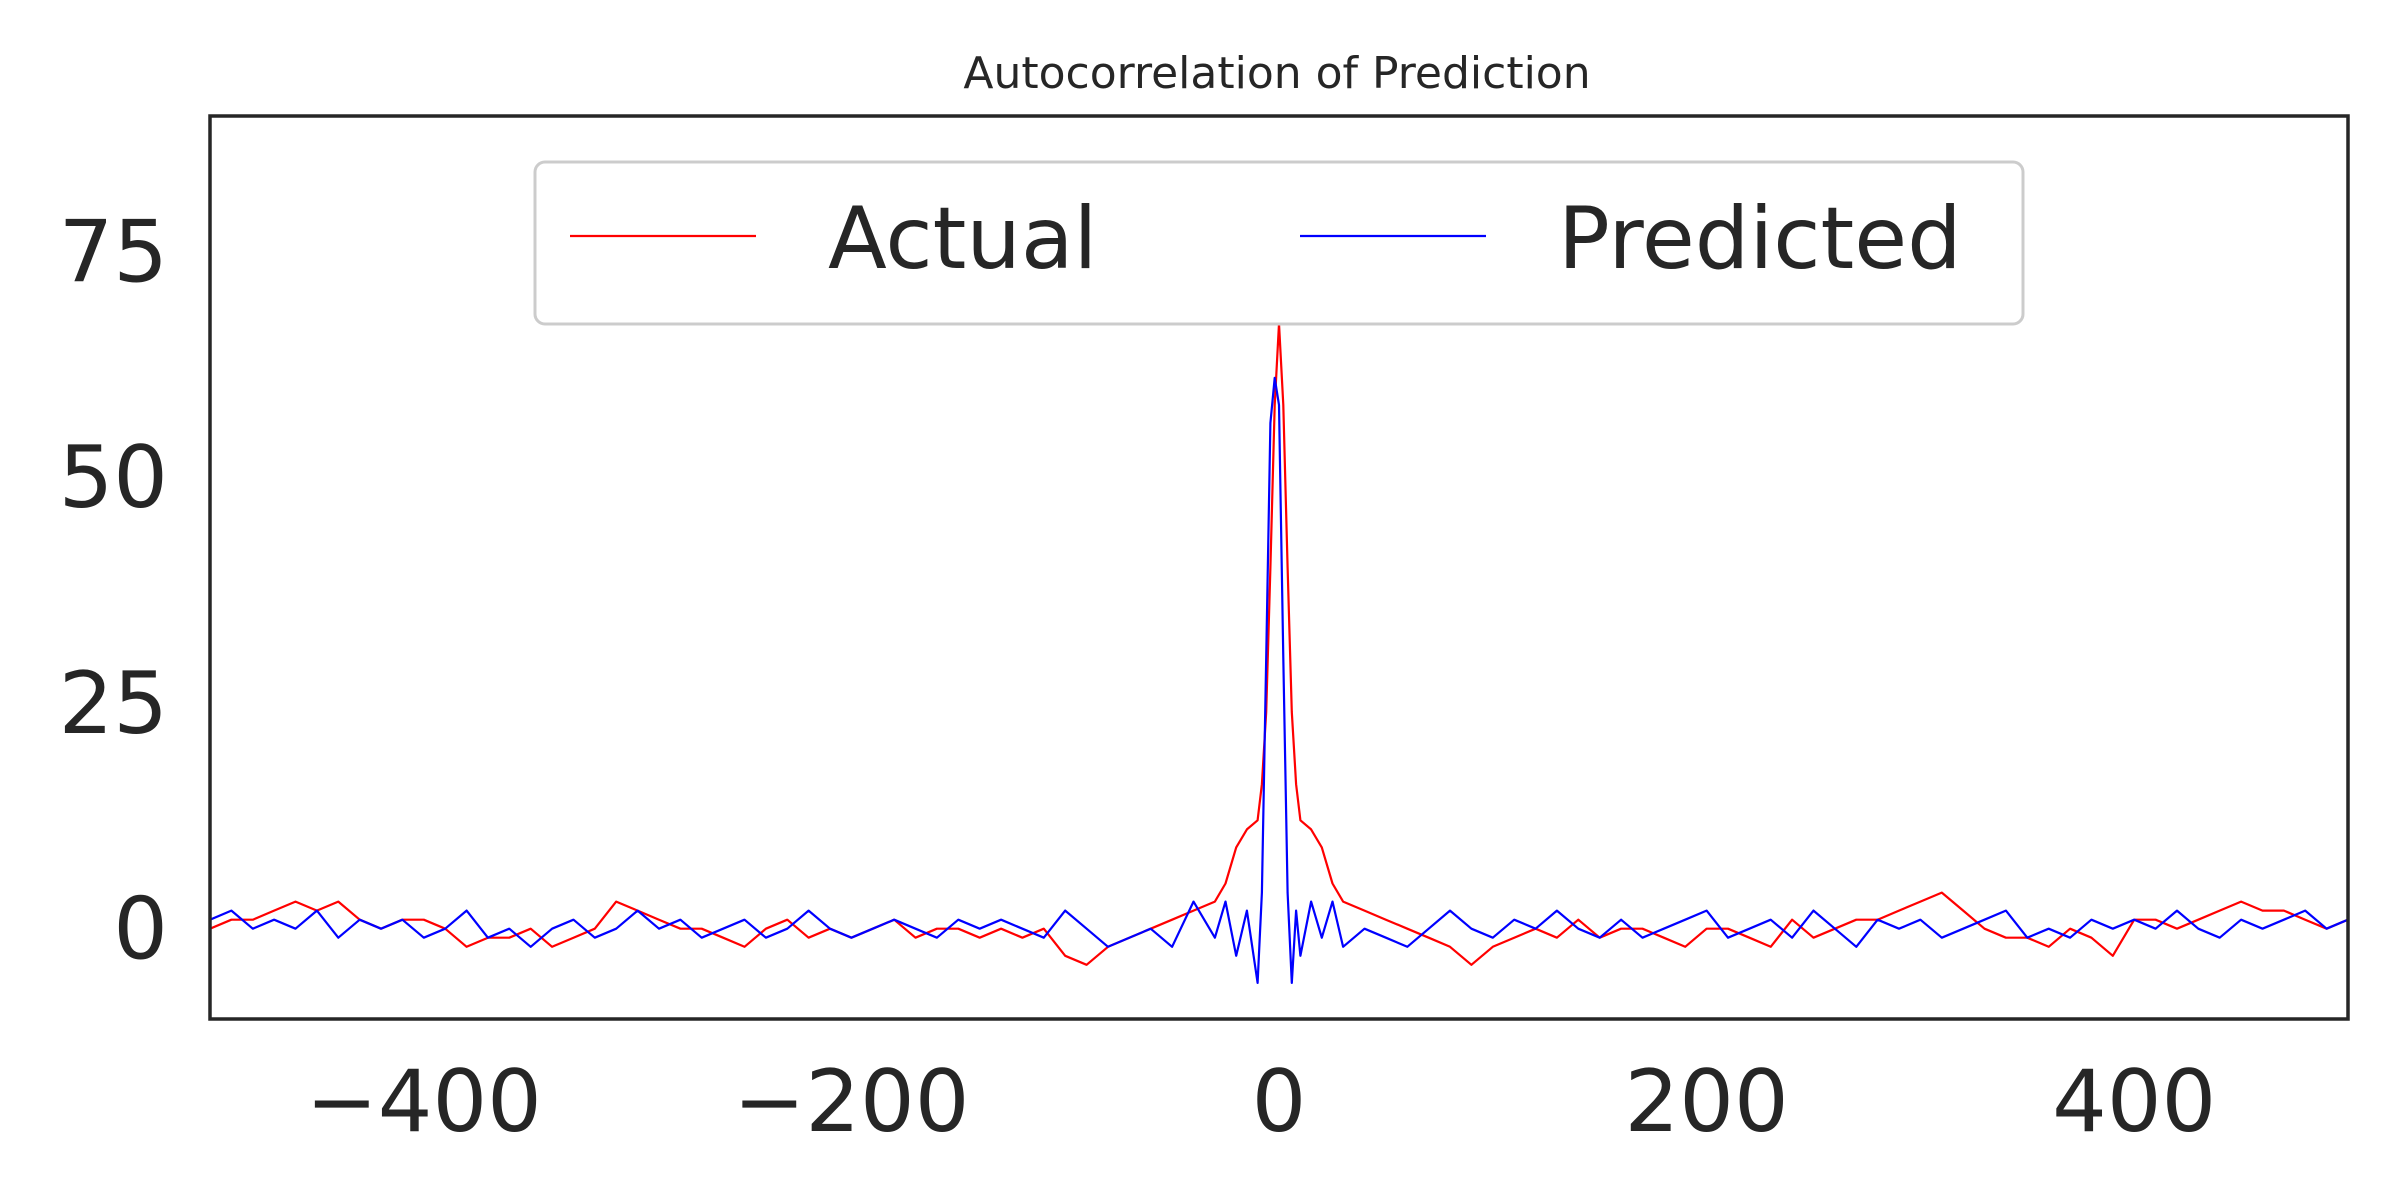  Describe the element at coordinates (140, 930) in the screenshot. I see `y-tick-label: 0` at that location.